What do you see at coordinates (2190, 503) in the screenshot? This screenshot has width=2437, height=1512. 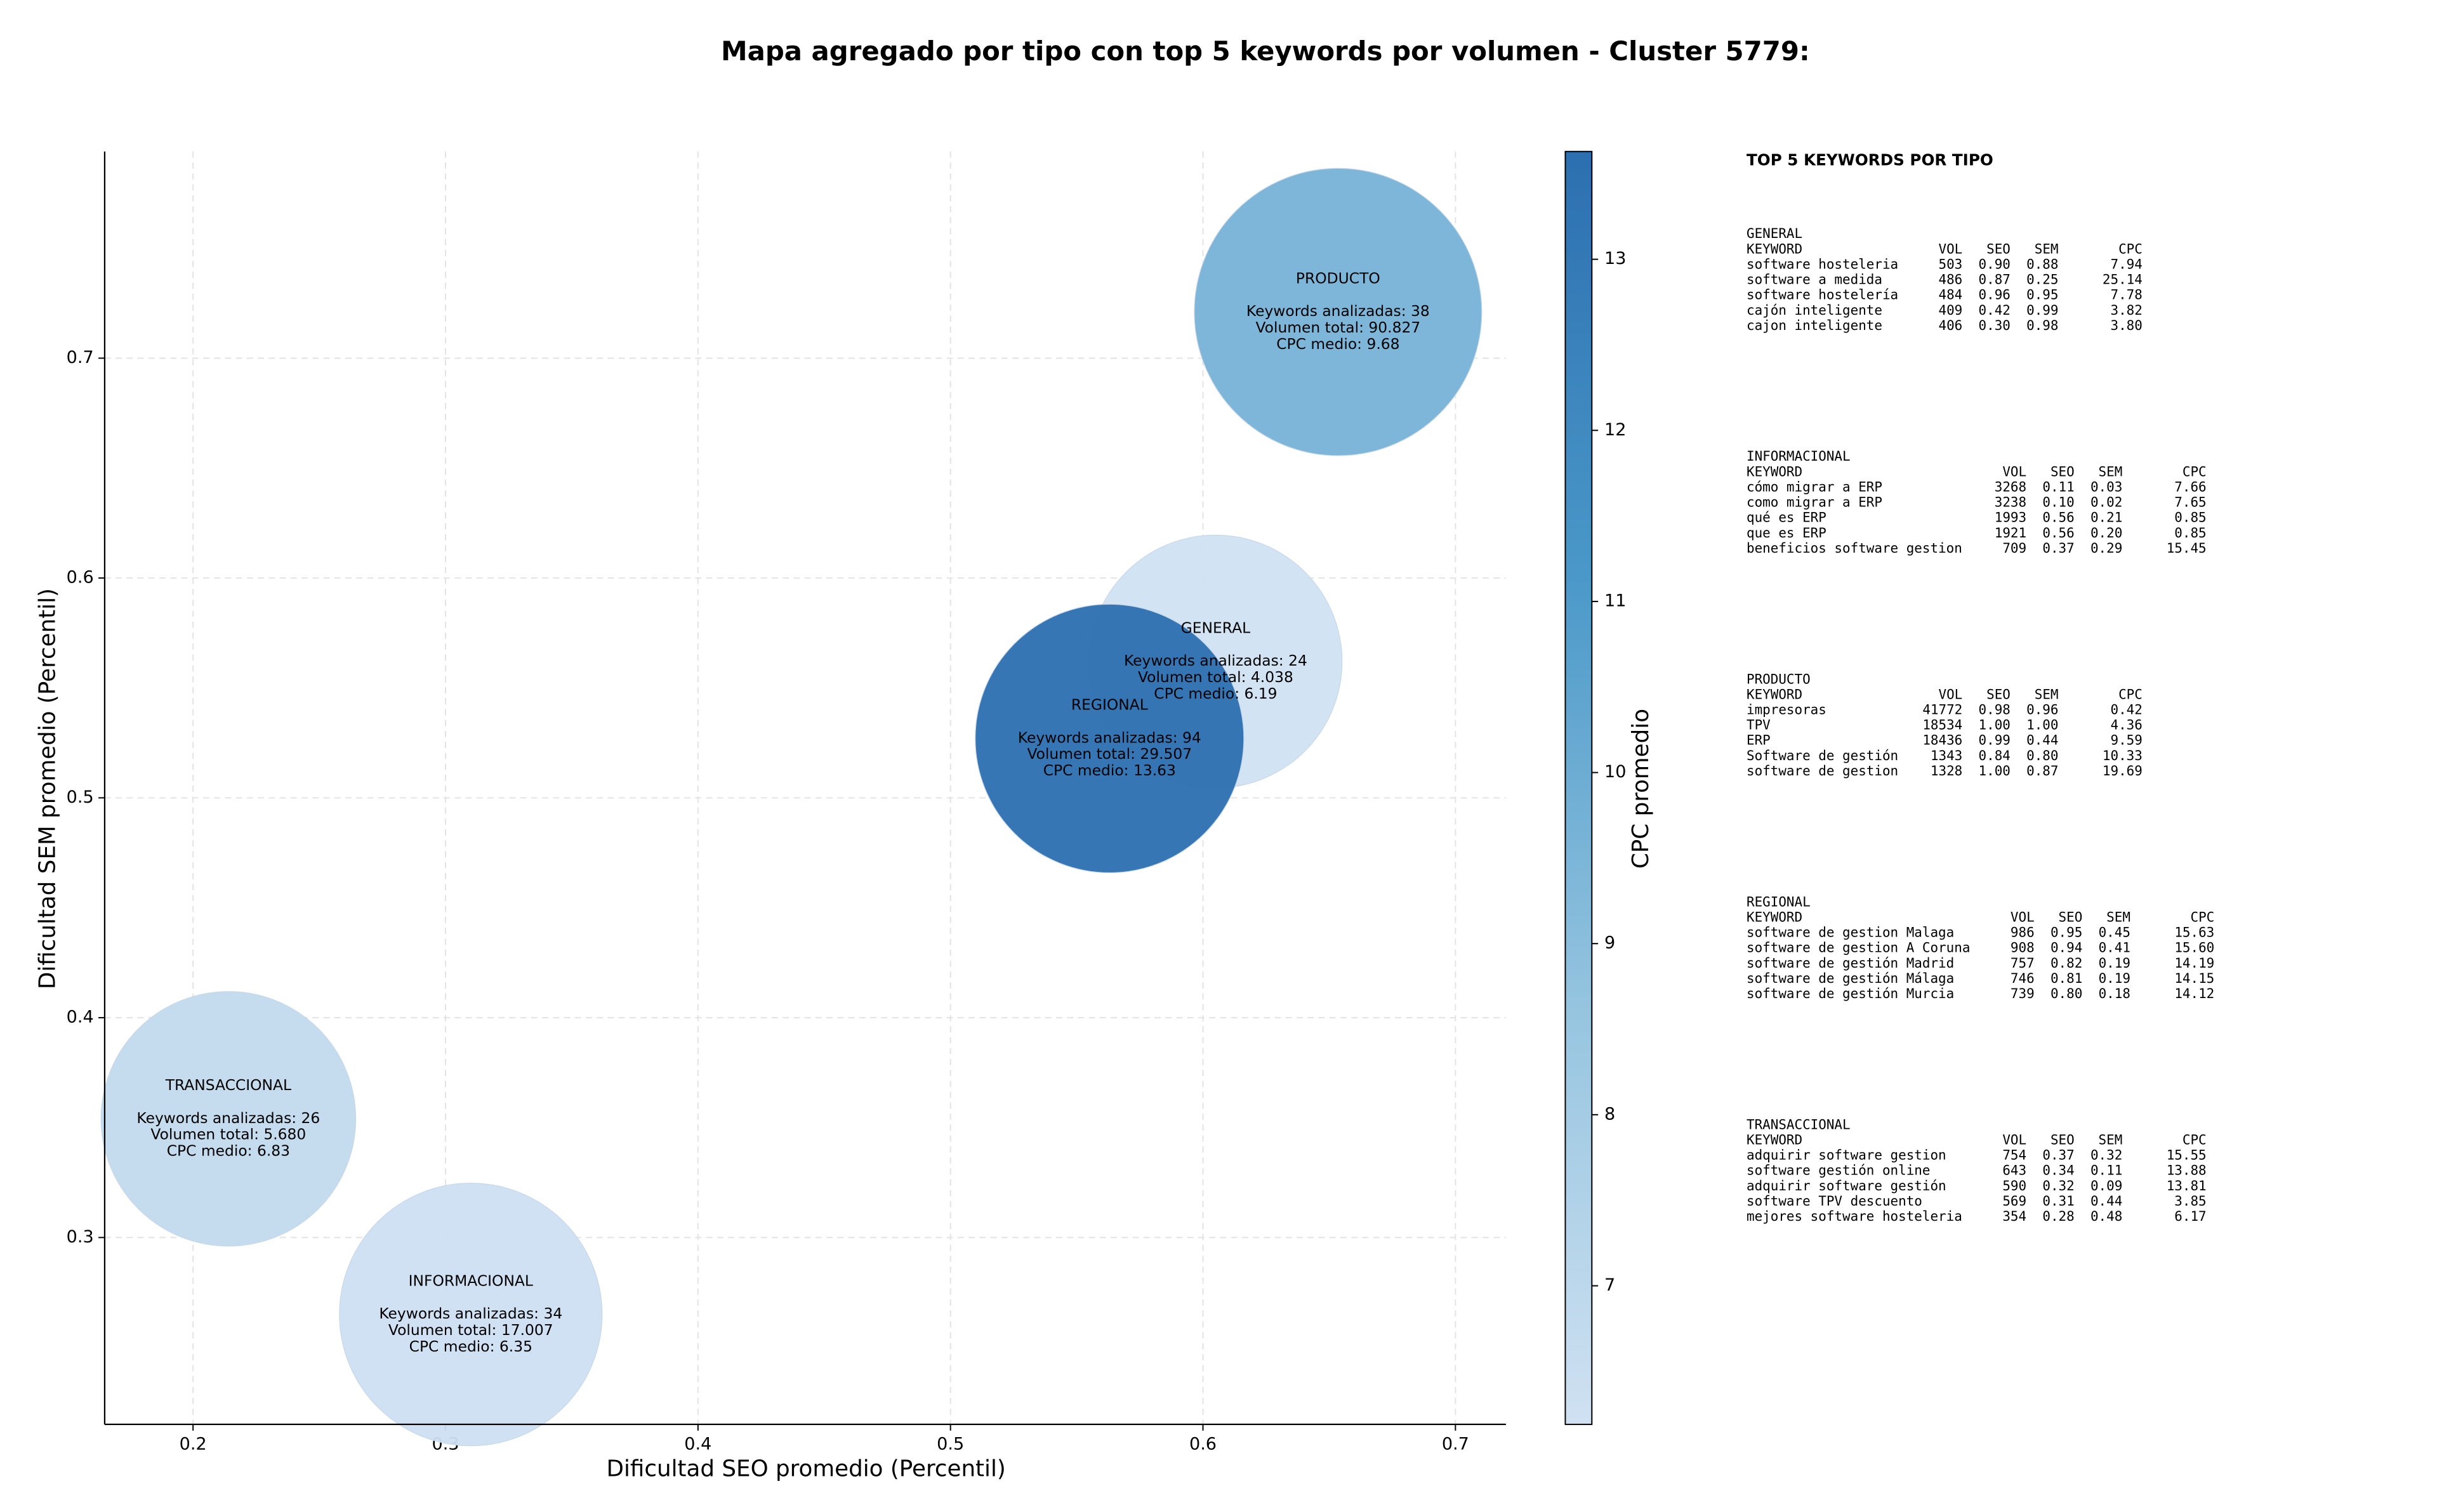 I see `table-cell: 7.65` at bounding box center [2190, 503].